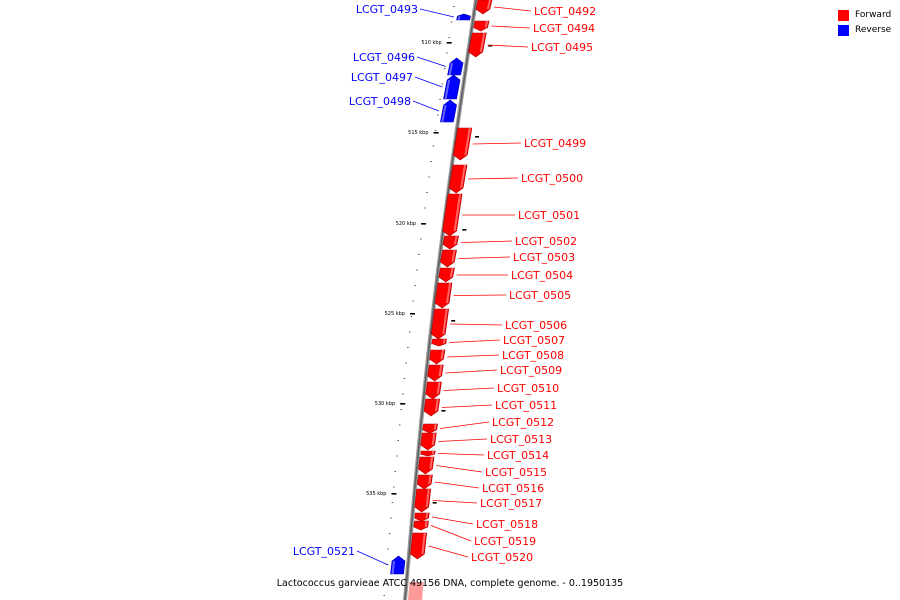  What do you see at coordinates (564, 28) in the screenshot?
I see `gene-name: LCGT_0494` at bounding box center [564, 28].